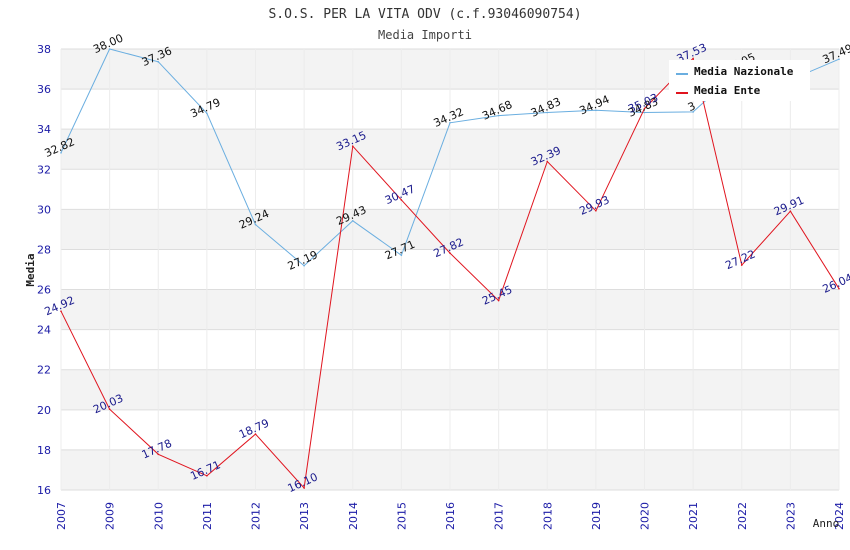  I want to click on data-label: 27.22, so click(740, 260).